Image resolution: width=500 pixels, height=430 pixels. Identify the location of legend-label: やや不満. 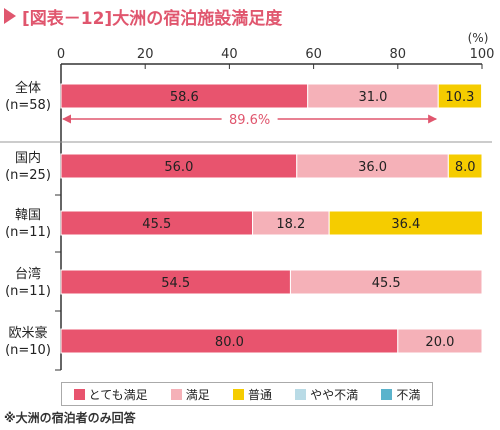
(334, 394).